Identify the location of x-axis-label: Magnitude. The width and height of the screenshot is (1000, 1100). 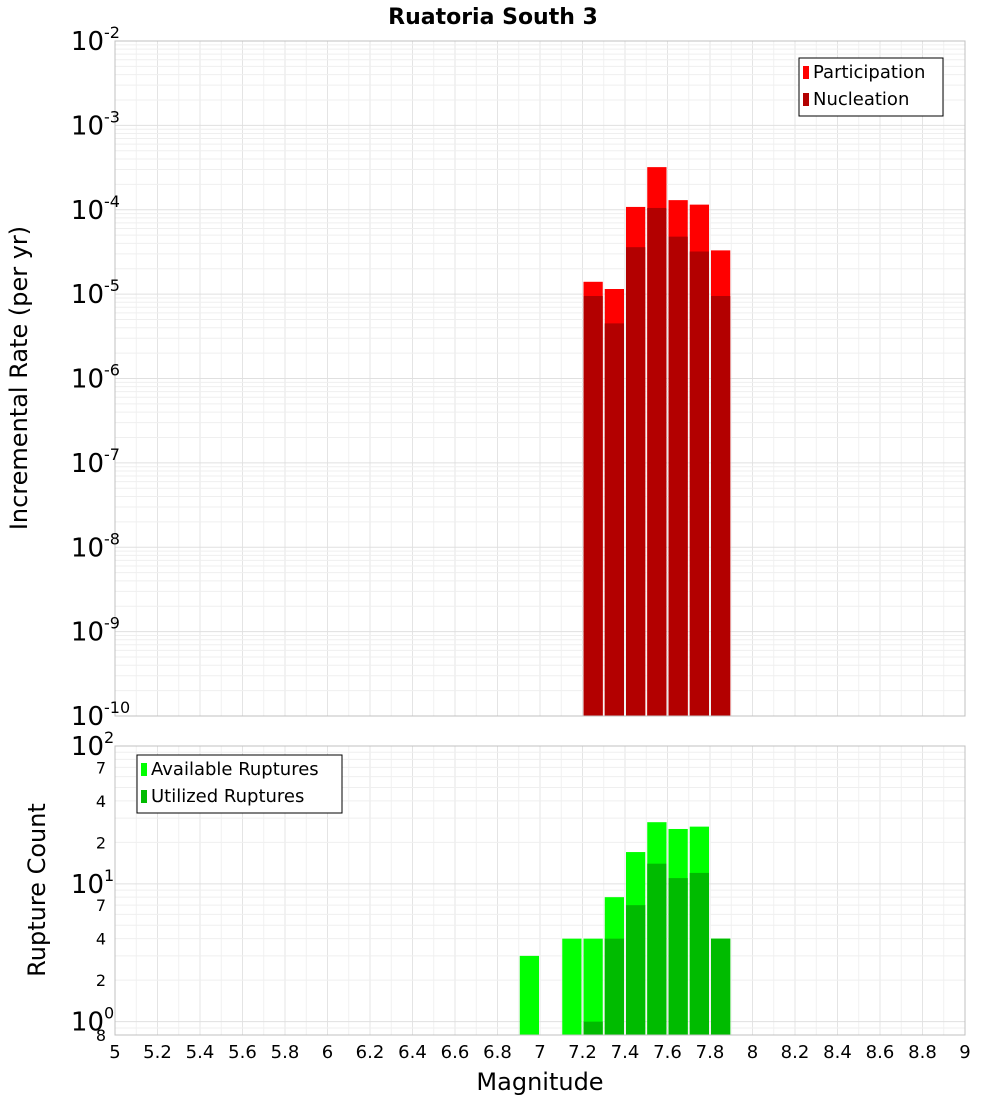
(539, 1082).